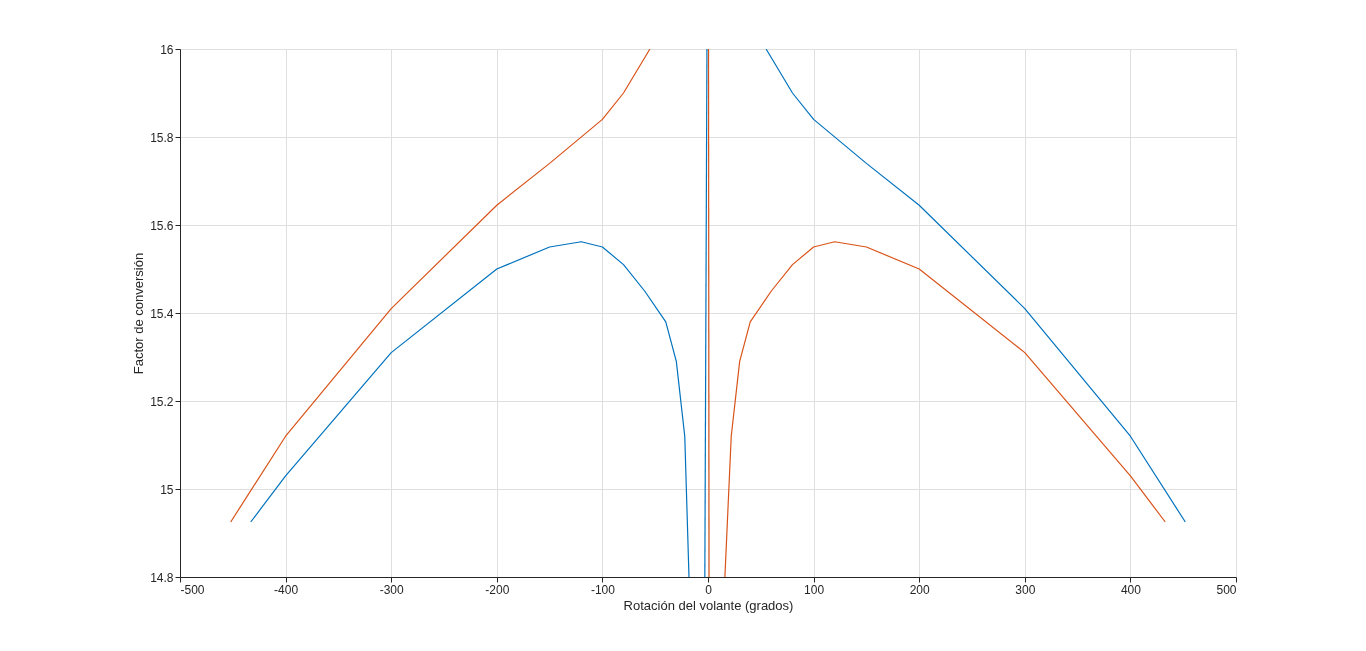 The height and width of the screenshot is (651, 1366). What do you see at coordinates (139, 313) in the screenshot?
I see `y-axis-title: Factor de conversión` at bounding box center [139, 313].